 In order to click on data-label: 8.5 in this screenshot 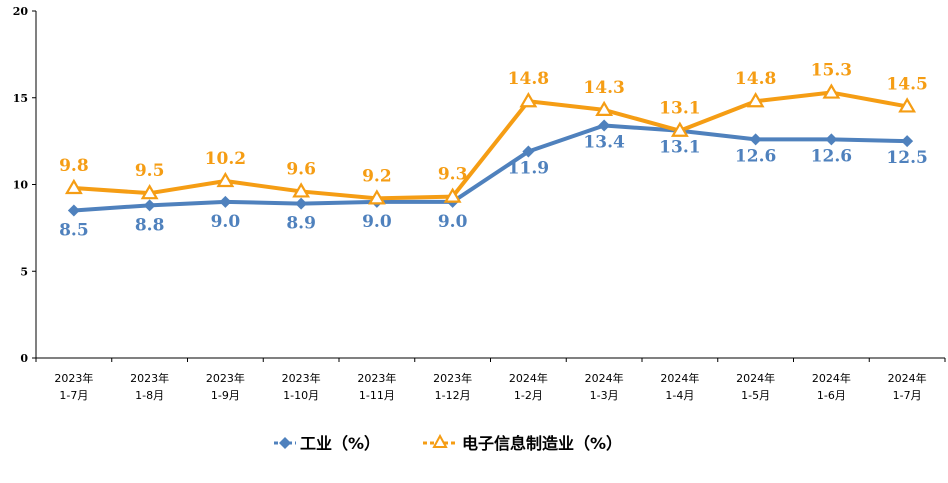, I will do `click(74, 231)`.